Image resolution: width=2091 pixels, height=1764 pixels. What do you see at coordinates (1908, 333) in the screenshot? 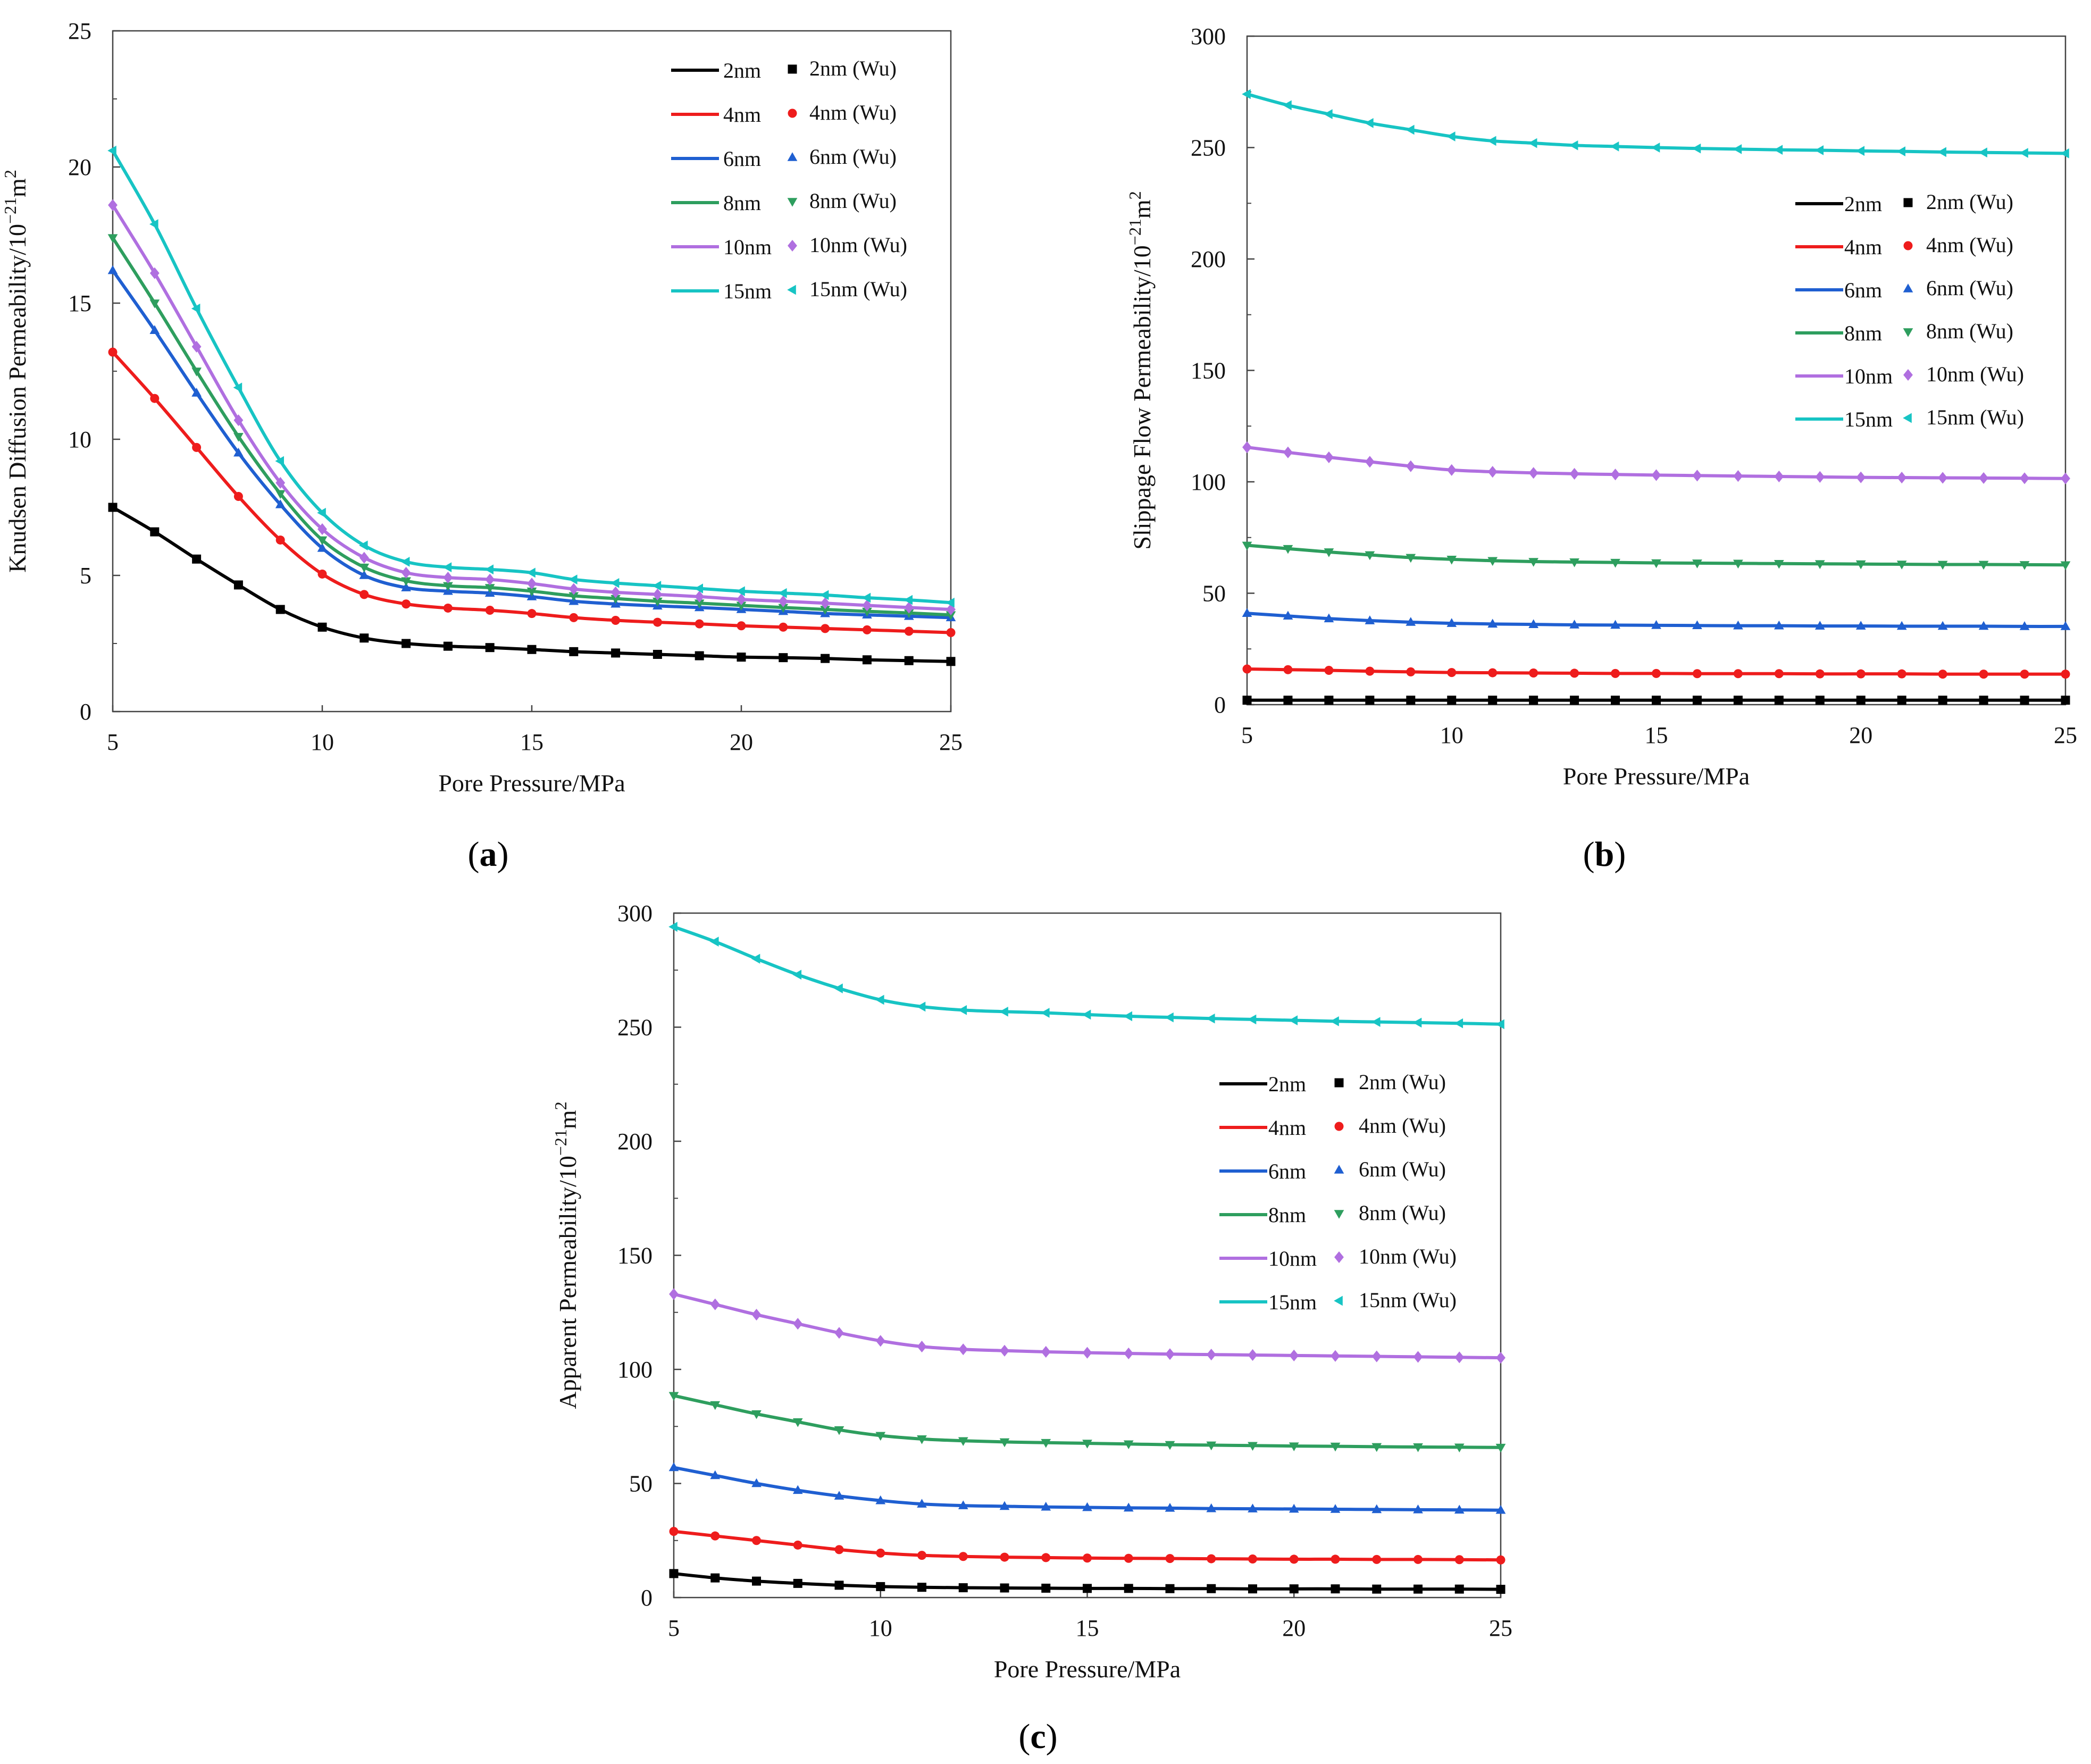
I see `legend-marker-8nm` at bounding box center [1908, 333].